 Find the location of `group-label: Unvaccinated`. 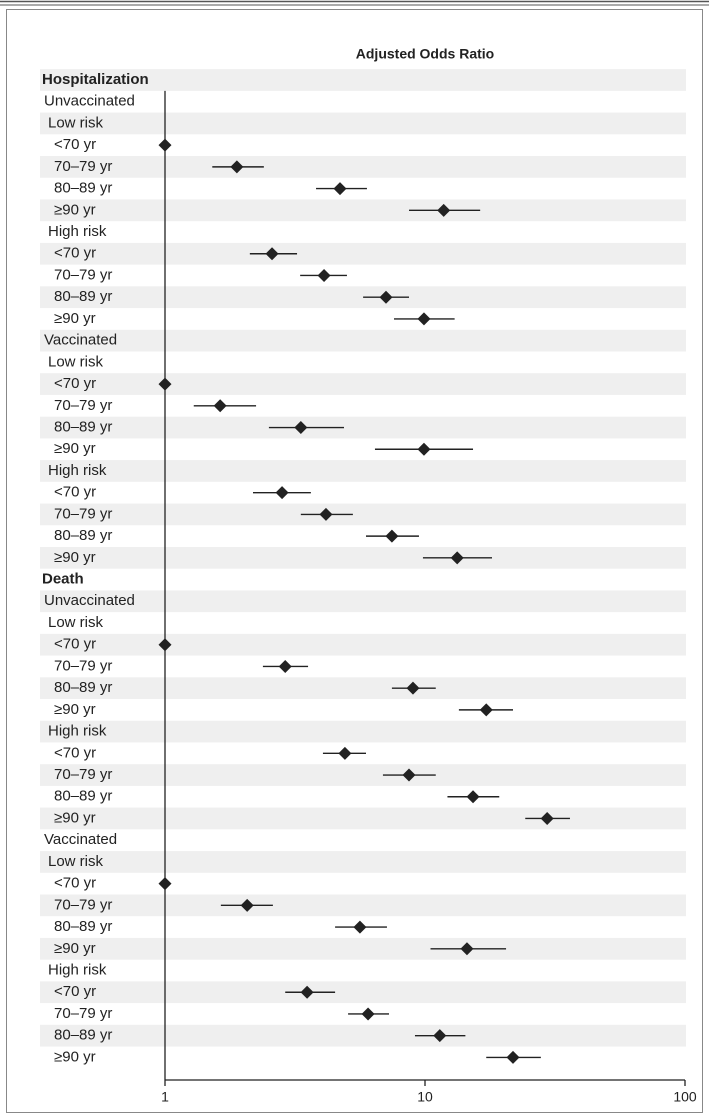

group-label: Unvaccinated is located at coordinates (89, 101).